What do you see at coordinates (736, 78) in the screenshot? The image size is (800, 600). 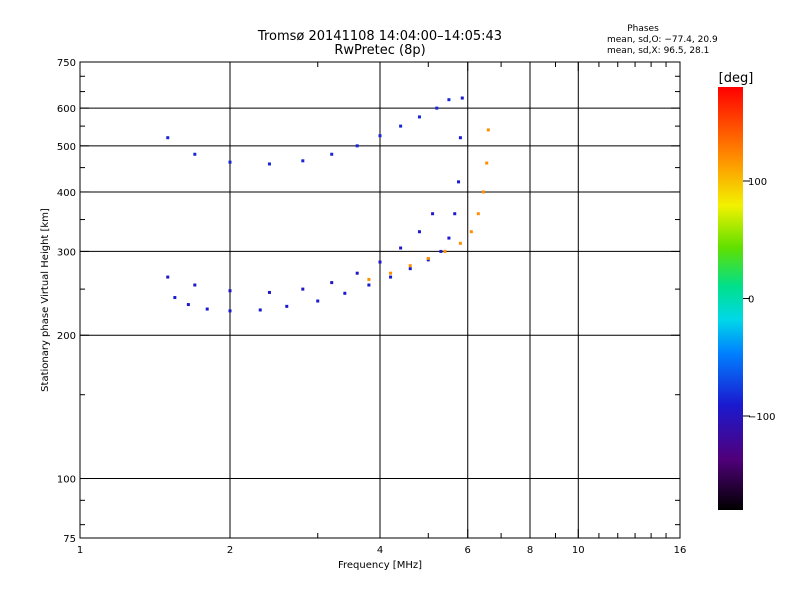 I see `colorbar-label: [deg]` at bounding box center [736, 78].